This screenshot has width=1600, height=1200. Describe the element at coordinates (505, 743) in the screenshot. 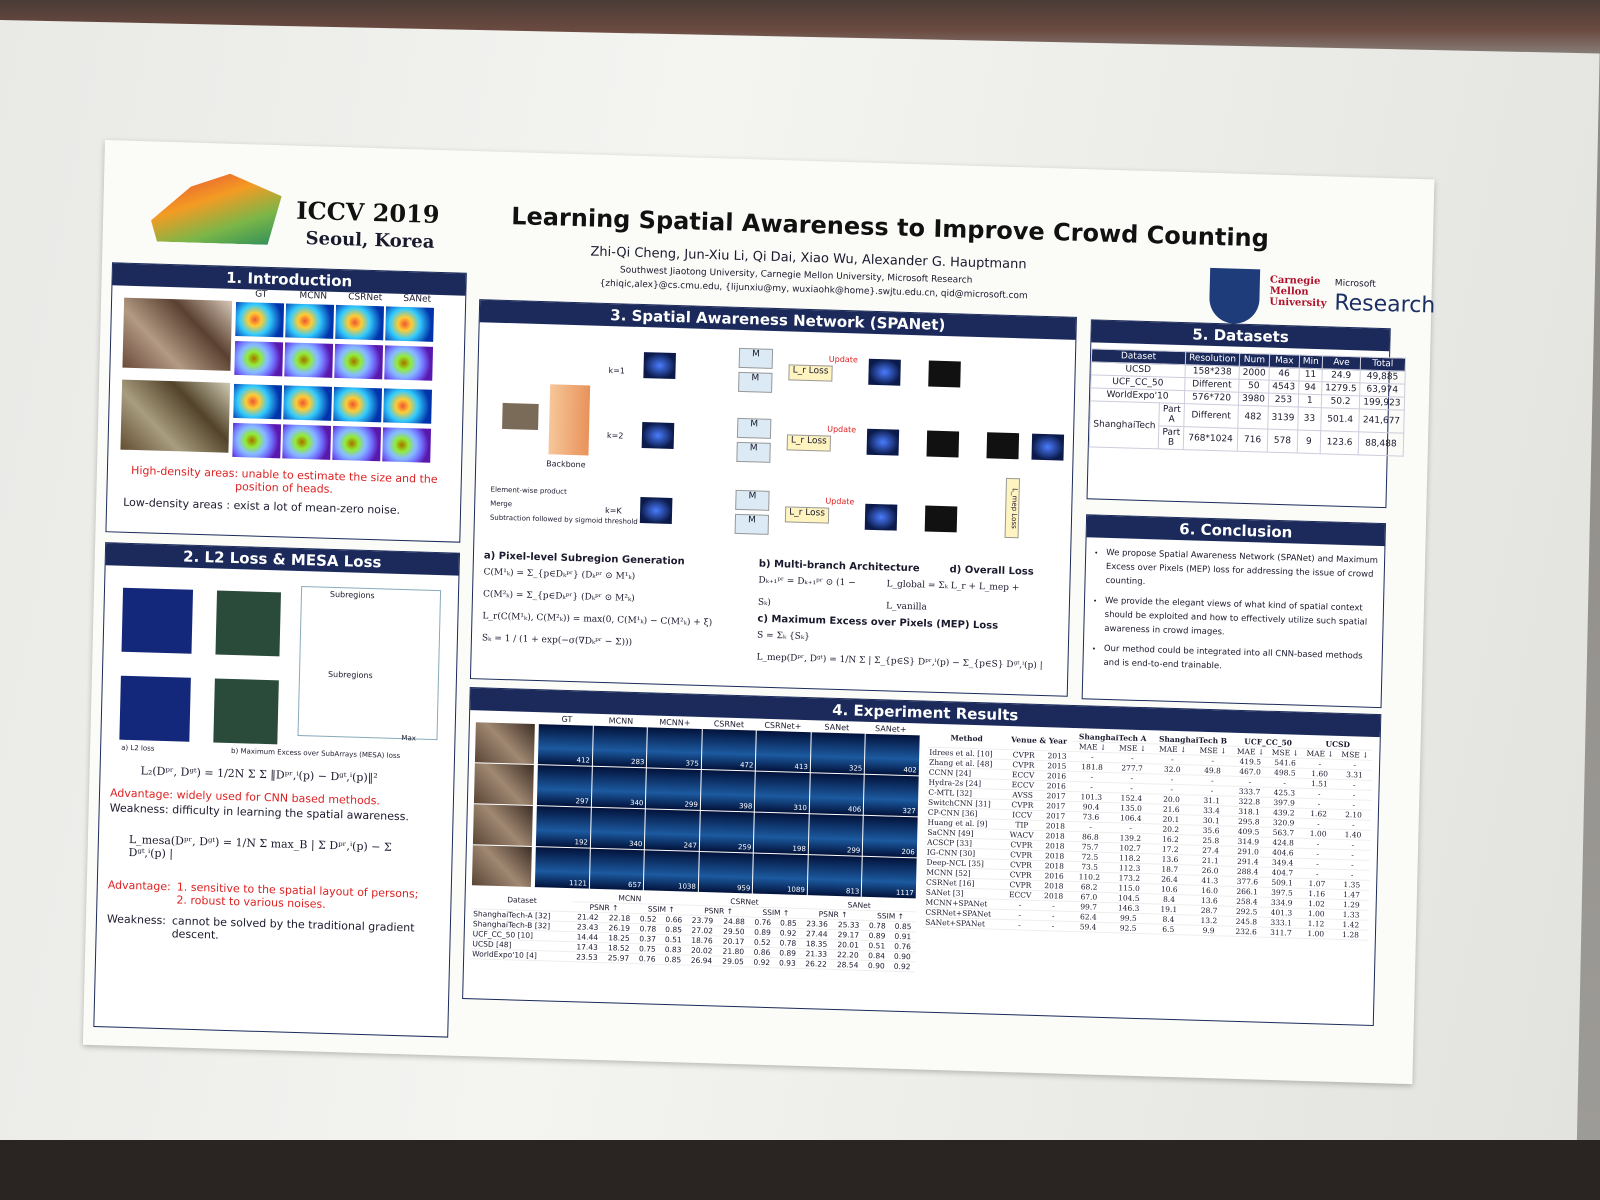

I see `crowd-image` at that location.